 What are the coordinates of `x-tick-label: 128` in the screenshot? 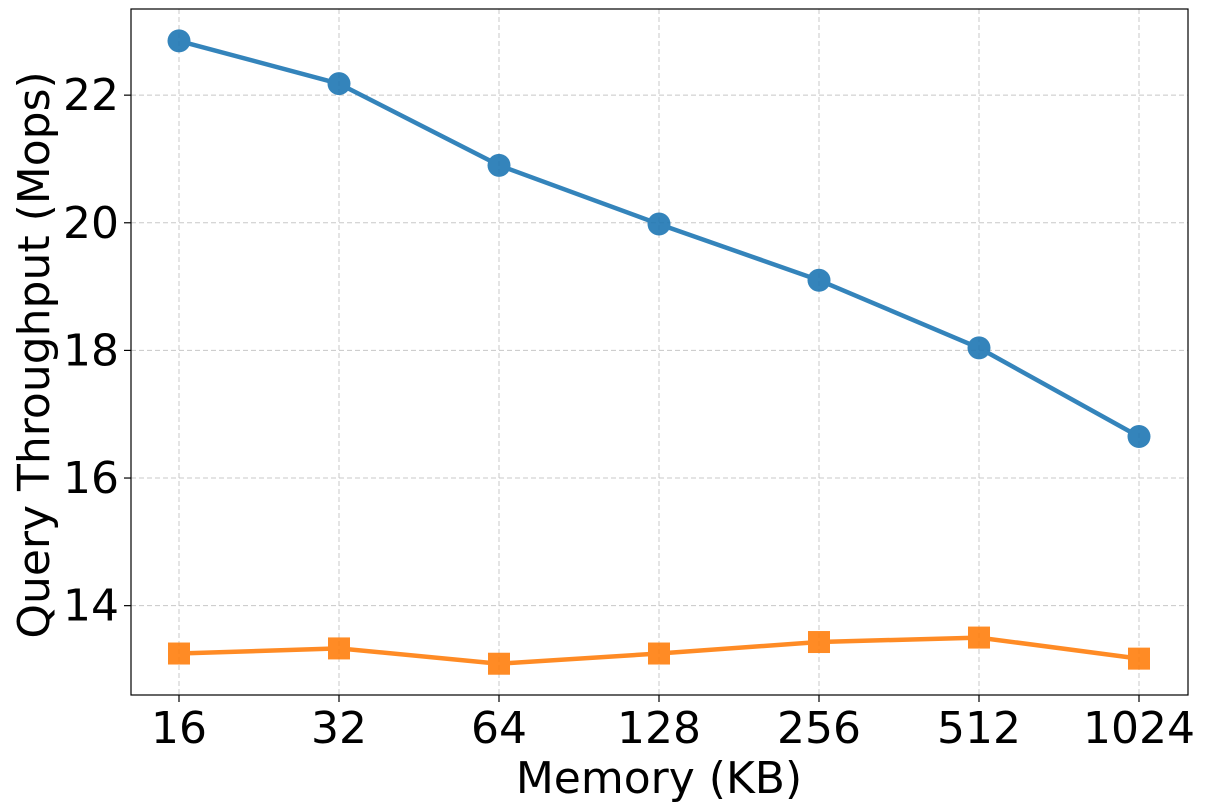 It's located at (659, 728).